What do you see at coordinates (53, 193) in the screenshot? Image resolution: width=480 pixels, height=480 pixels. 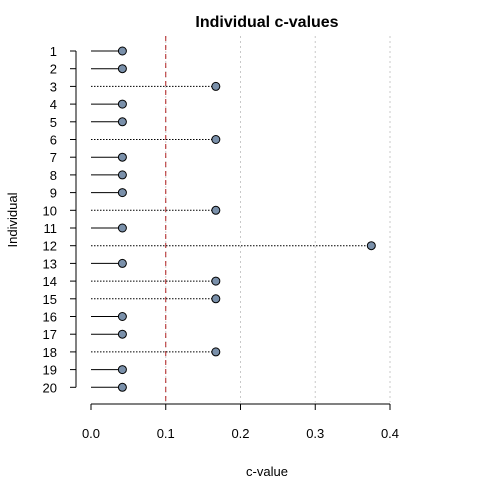 I see `y-tick-label-9: 9` at bounding box center [53, 193].